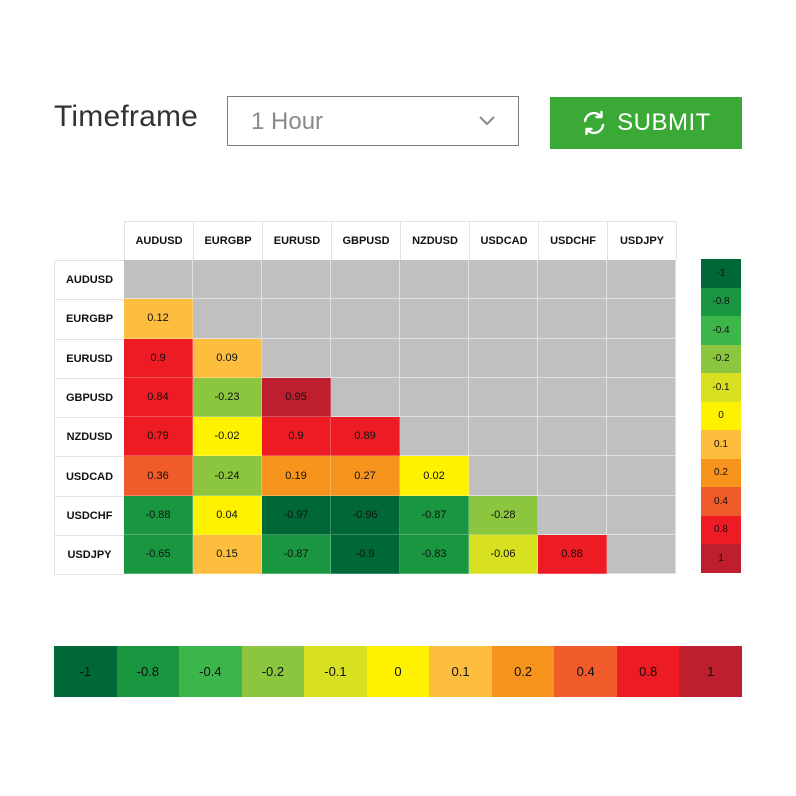  I want to click on correlation-cell: 0.84, so click(158, 397).